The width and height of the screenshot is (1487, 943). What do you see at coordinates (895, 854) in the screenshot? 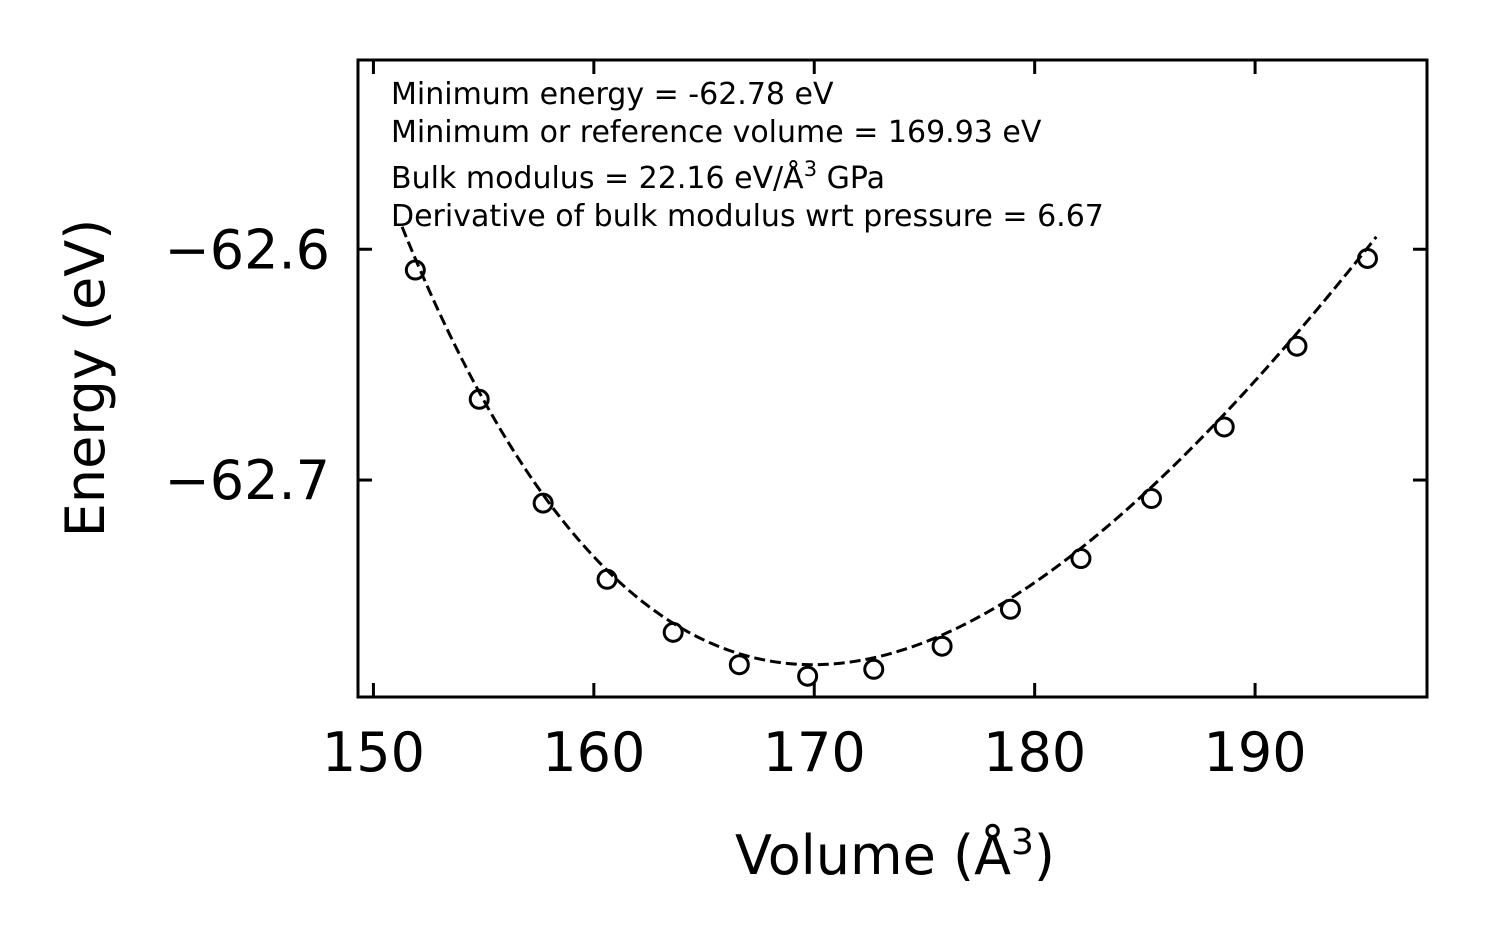
I see `x-axis-label: Volume (Å3)` at bounding box center [895, 854].